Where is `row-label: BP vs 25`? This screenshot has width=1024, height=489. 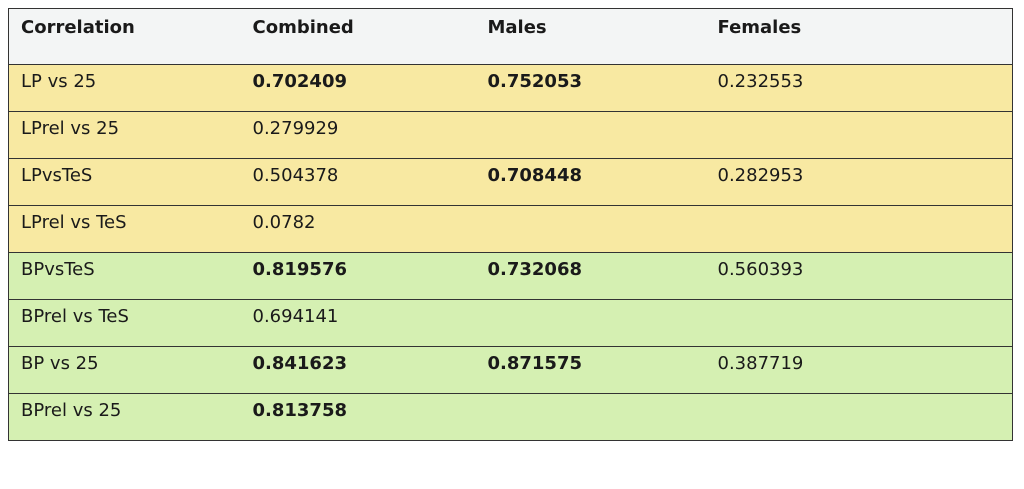 row-label: BP vs 25 is located at coordinates (124, 370).